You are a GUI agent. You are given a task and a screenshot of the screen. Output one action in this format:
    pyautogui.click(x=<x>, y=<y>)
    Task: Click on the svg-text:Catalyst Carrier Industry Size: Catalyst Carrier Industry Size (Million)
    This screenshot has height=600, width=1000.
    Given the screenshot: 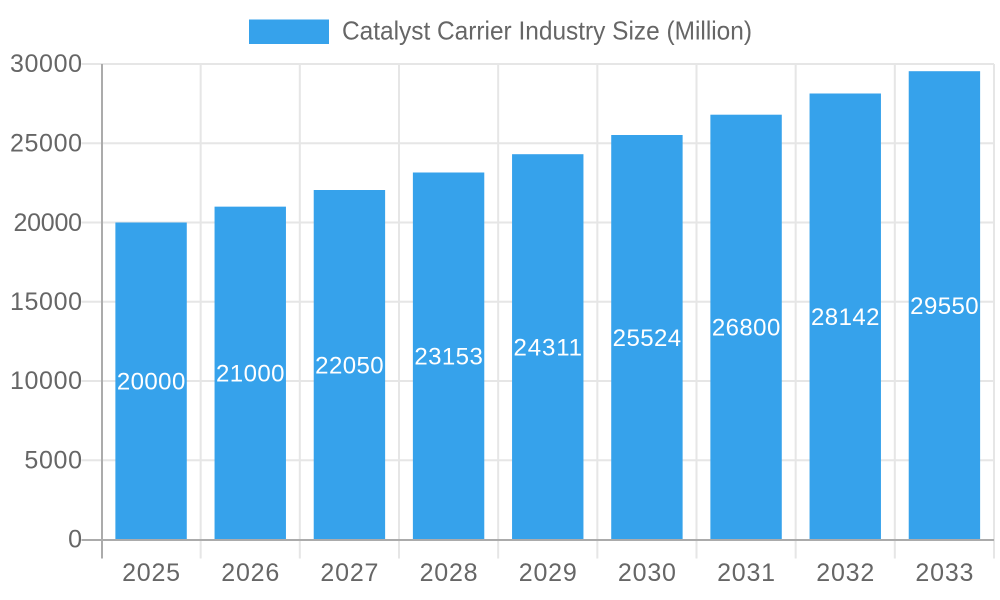 What is the action you would take?
    pyautogui.click(x=547, y=31)
    